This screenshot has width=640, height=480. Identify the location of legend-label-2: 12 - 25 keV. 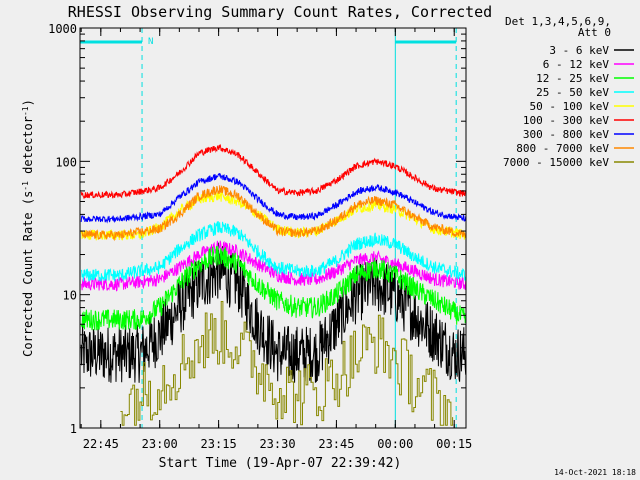
(572, 78).